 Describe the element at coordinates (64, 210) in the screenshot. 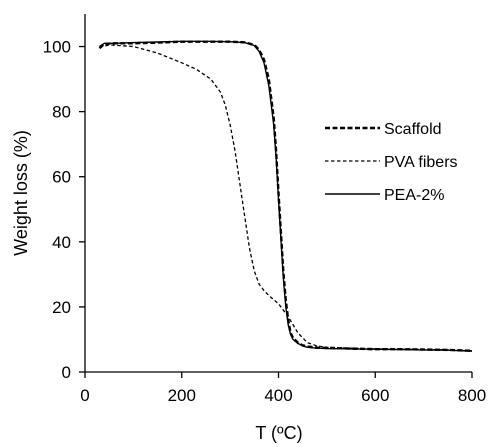

I see `y-ticks: 0 20 40 60 80 100` at that location.